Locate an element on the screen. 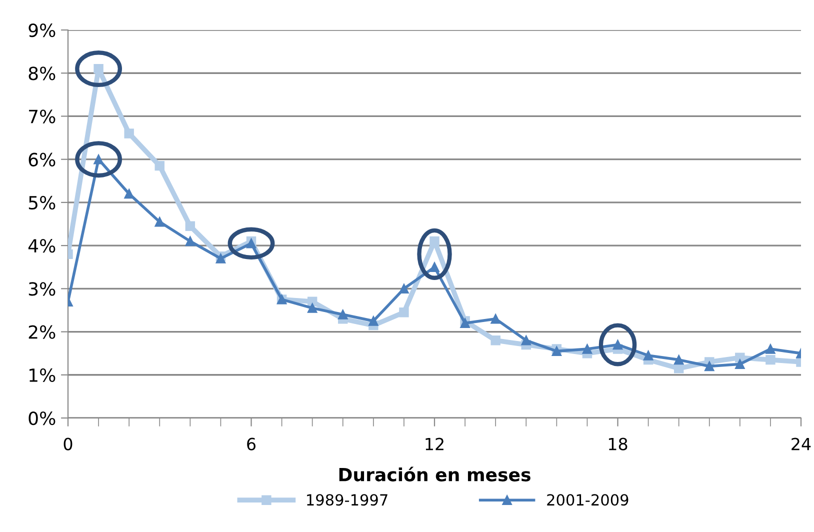 This screenshot has height=532, width=814. x-tick-label: 24 is located at coordinates (801, 444).